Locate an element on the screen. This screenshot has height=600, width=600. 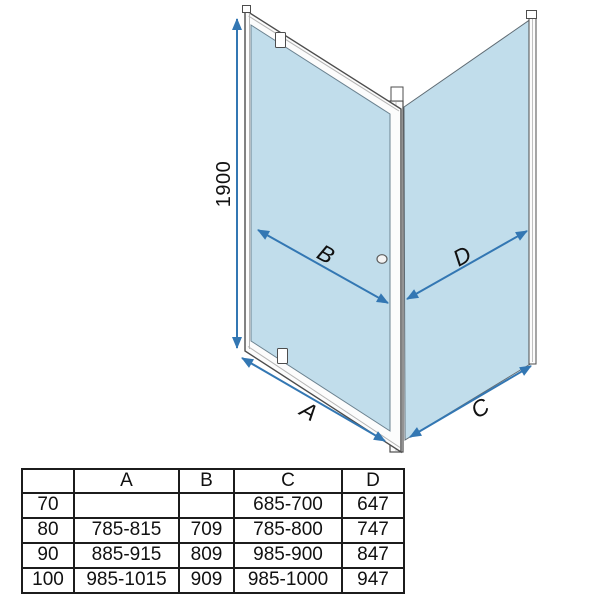
table-cell: 847 is located at coordinates (373, 555).